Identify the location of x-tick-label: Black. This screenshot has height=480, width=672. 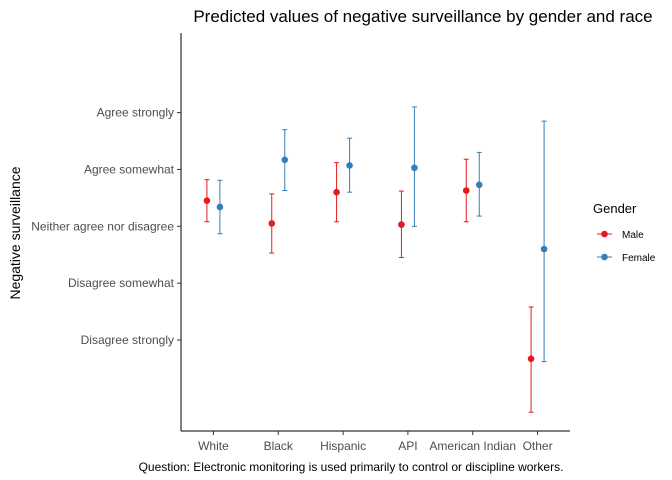
(279, 446).